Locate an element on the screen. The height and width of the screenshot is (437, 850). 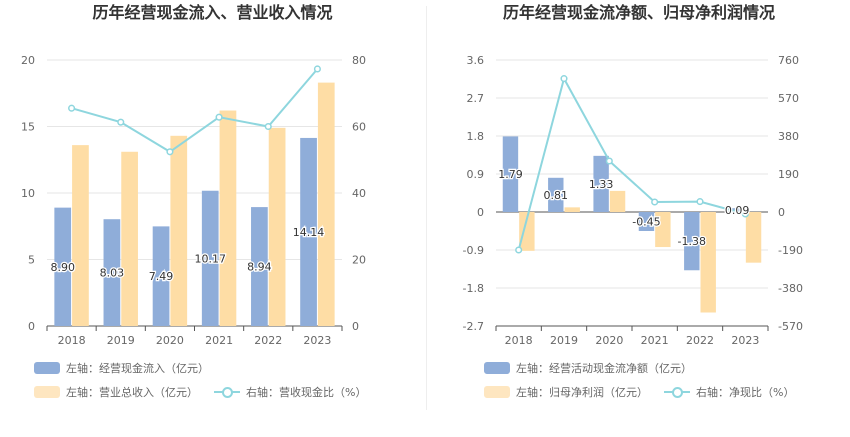
bar-data-label: 7.49 is located at coordinates (161, 276).